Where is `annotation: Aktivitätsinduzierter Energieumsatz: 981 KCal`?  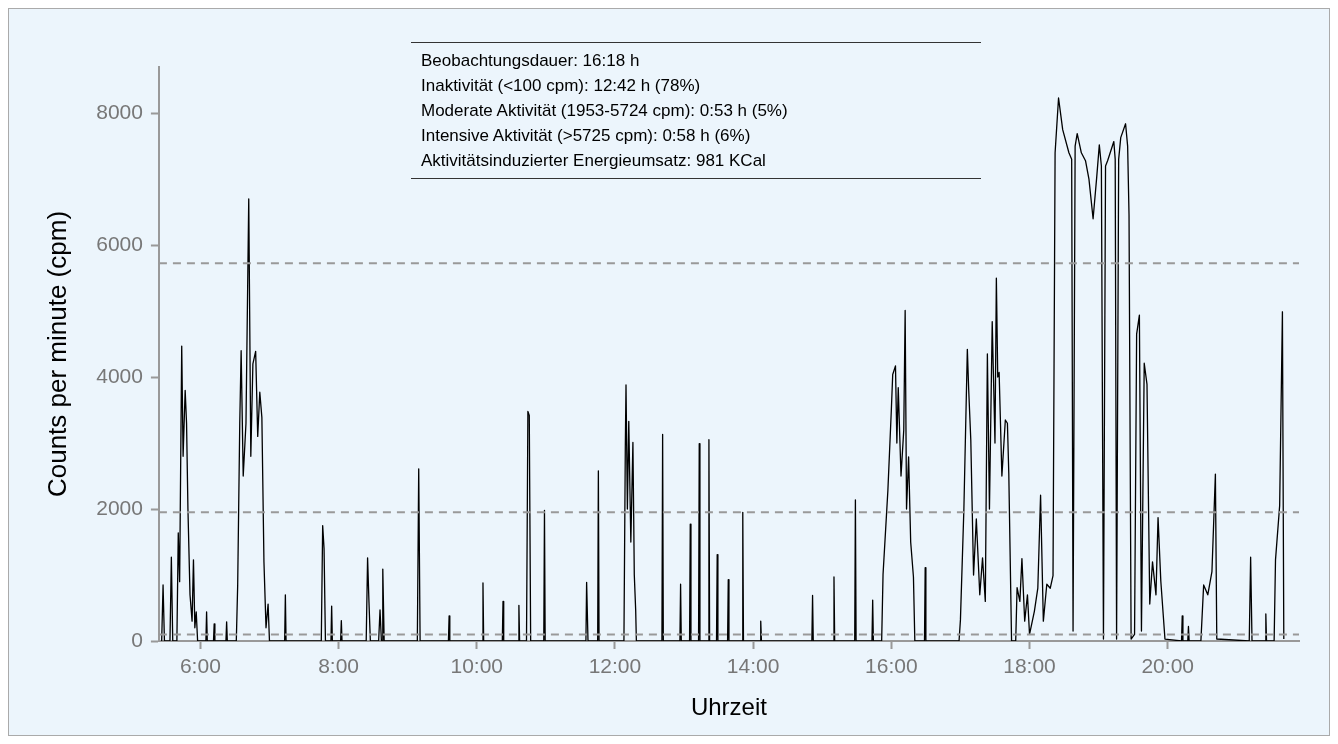 annotation: Aktivitätsinduzierter Energieumsatz: 981 KCal is located at coordinates (594, 161).